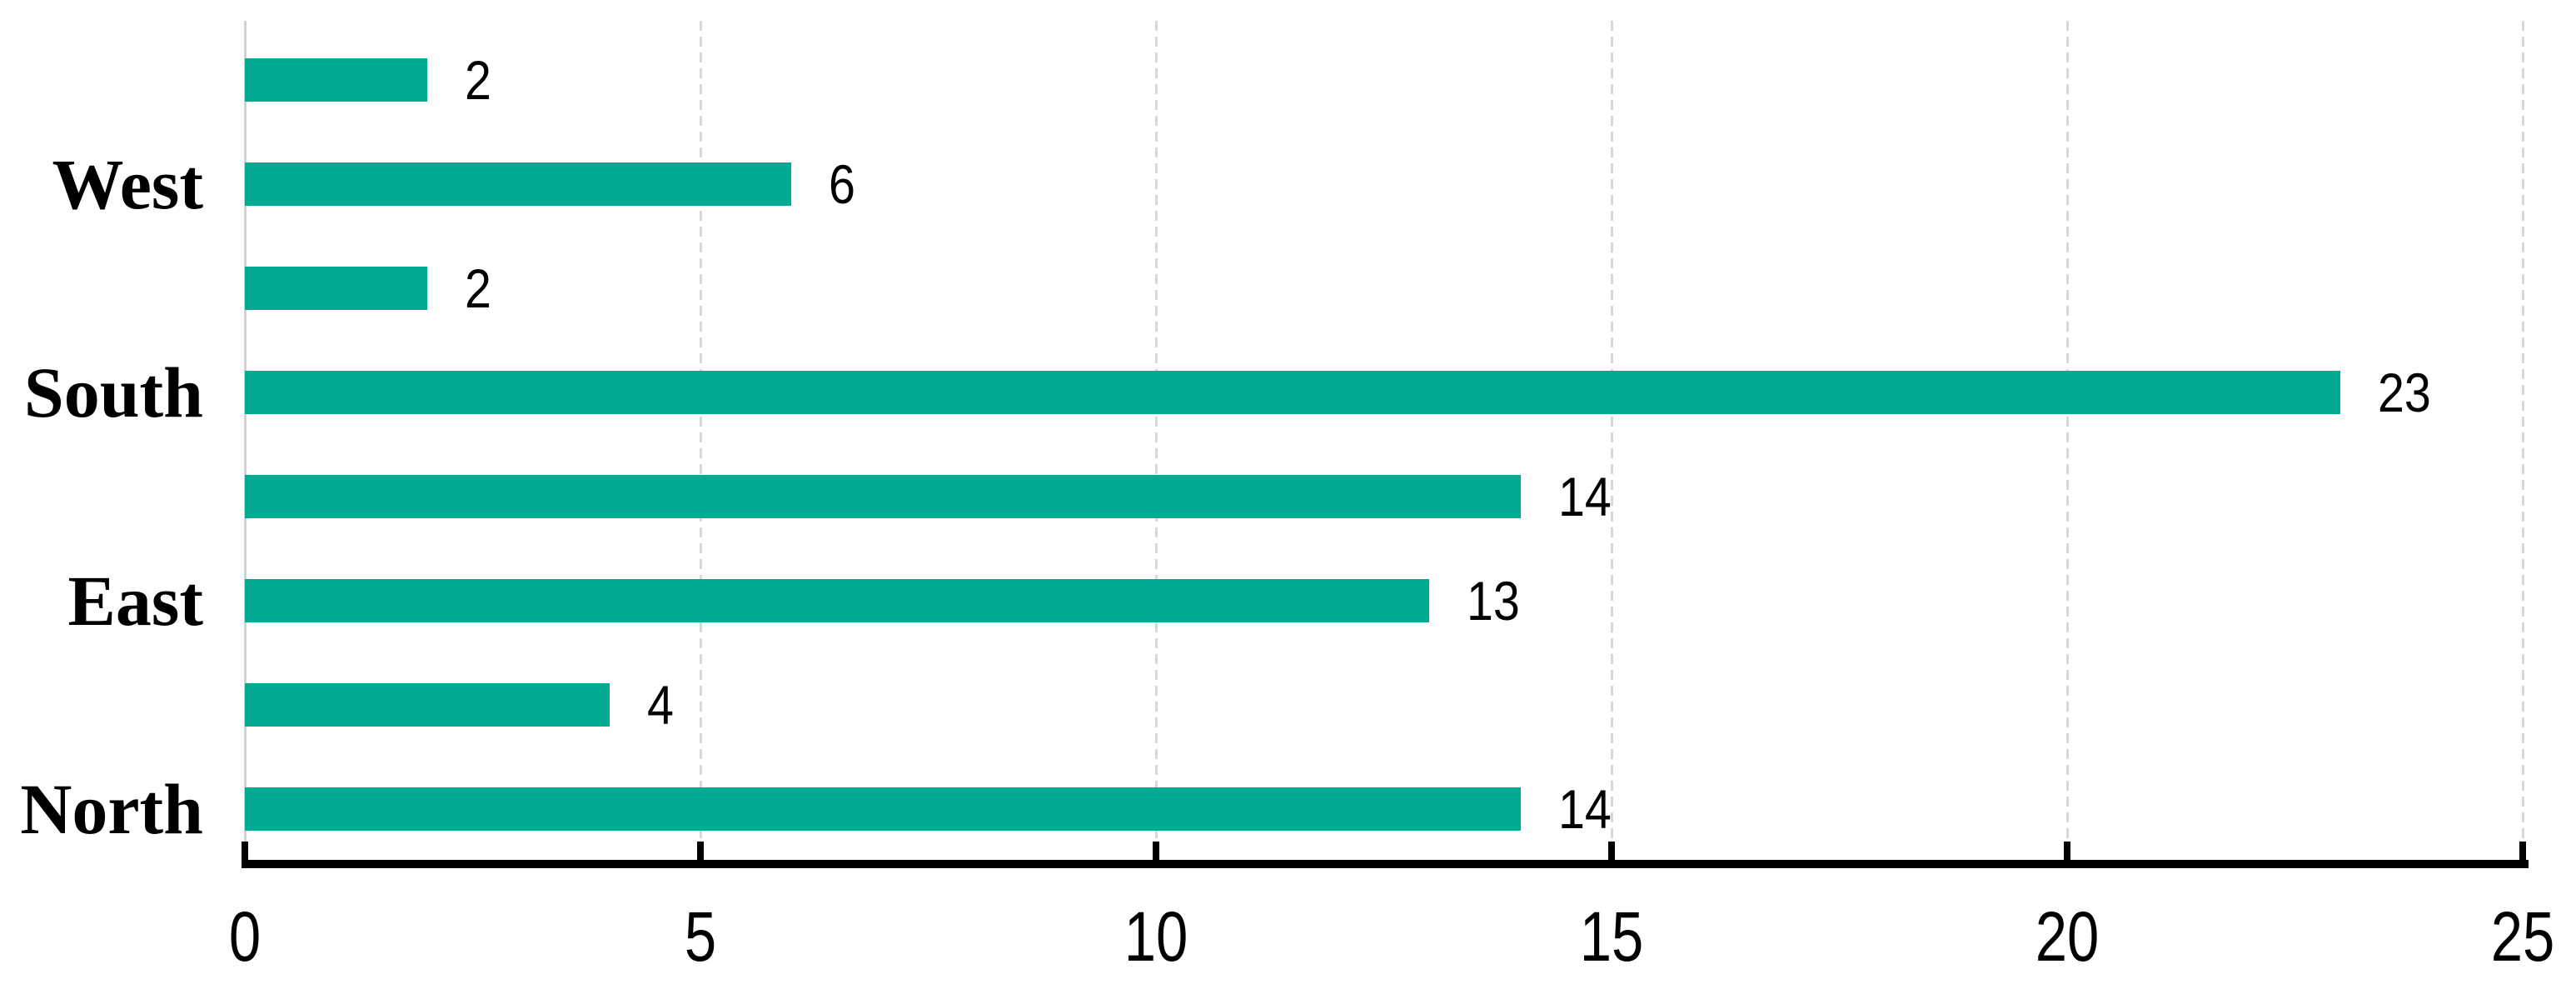  Describe the element at coordinates (135, 601) in the screenshot. I see `category-label-east: East` at that location.